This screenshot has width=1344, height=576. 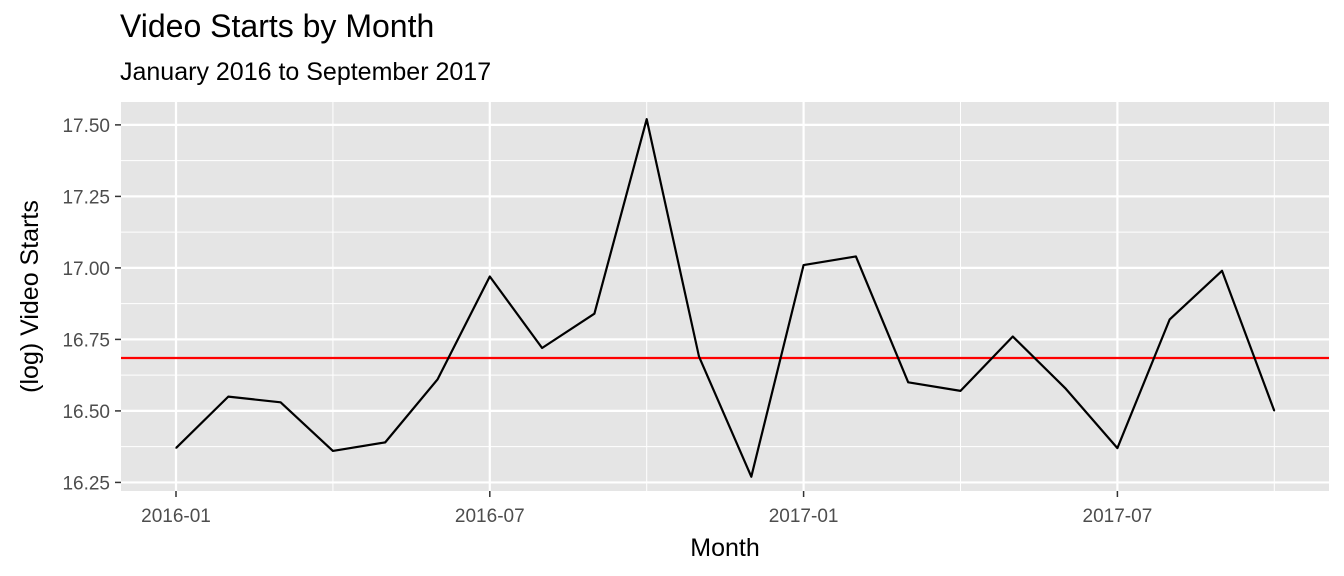 What do you see at coordinates (306, 72) in the screenshot?
I see `chart-subtitle: January 2016 to September 2017` at bounding box center [306, 72].